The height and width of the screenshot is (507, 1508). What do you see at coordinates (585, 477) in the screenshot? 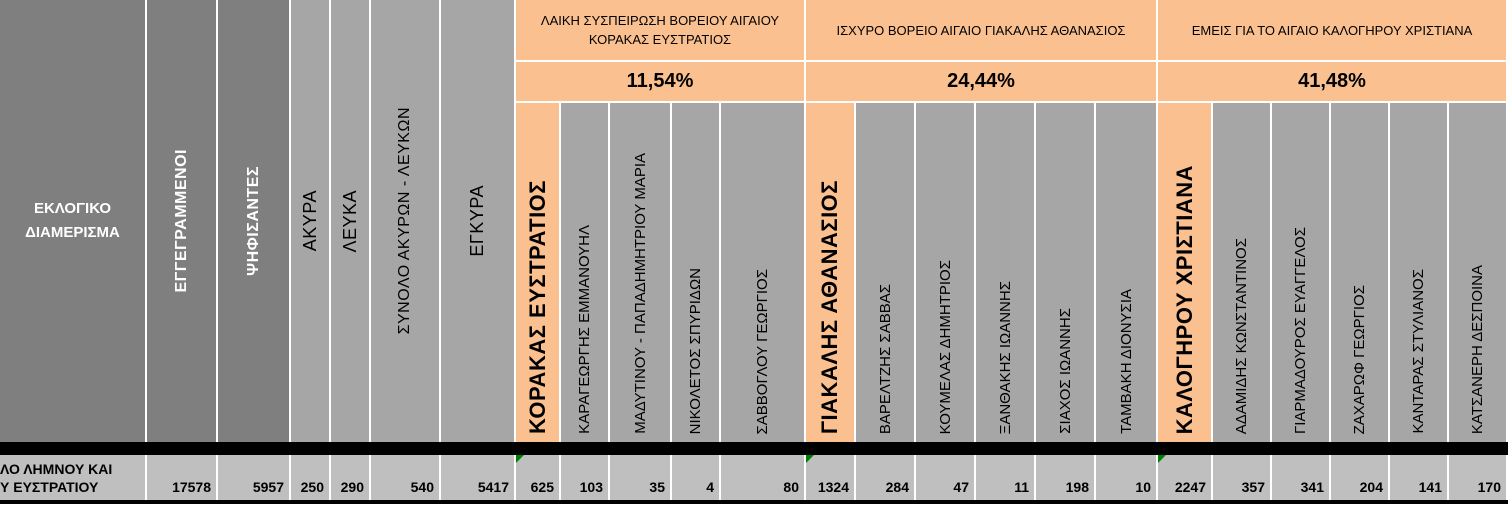
I see `totals-candidate-votes-cell: 103` at bounding box center [585, 477].